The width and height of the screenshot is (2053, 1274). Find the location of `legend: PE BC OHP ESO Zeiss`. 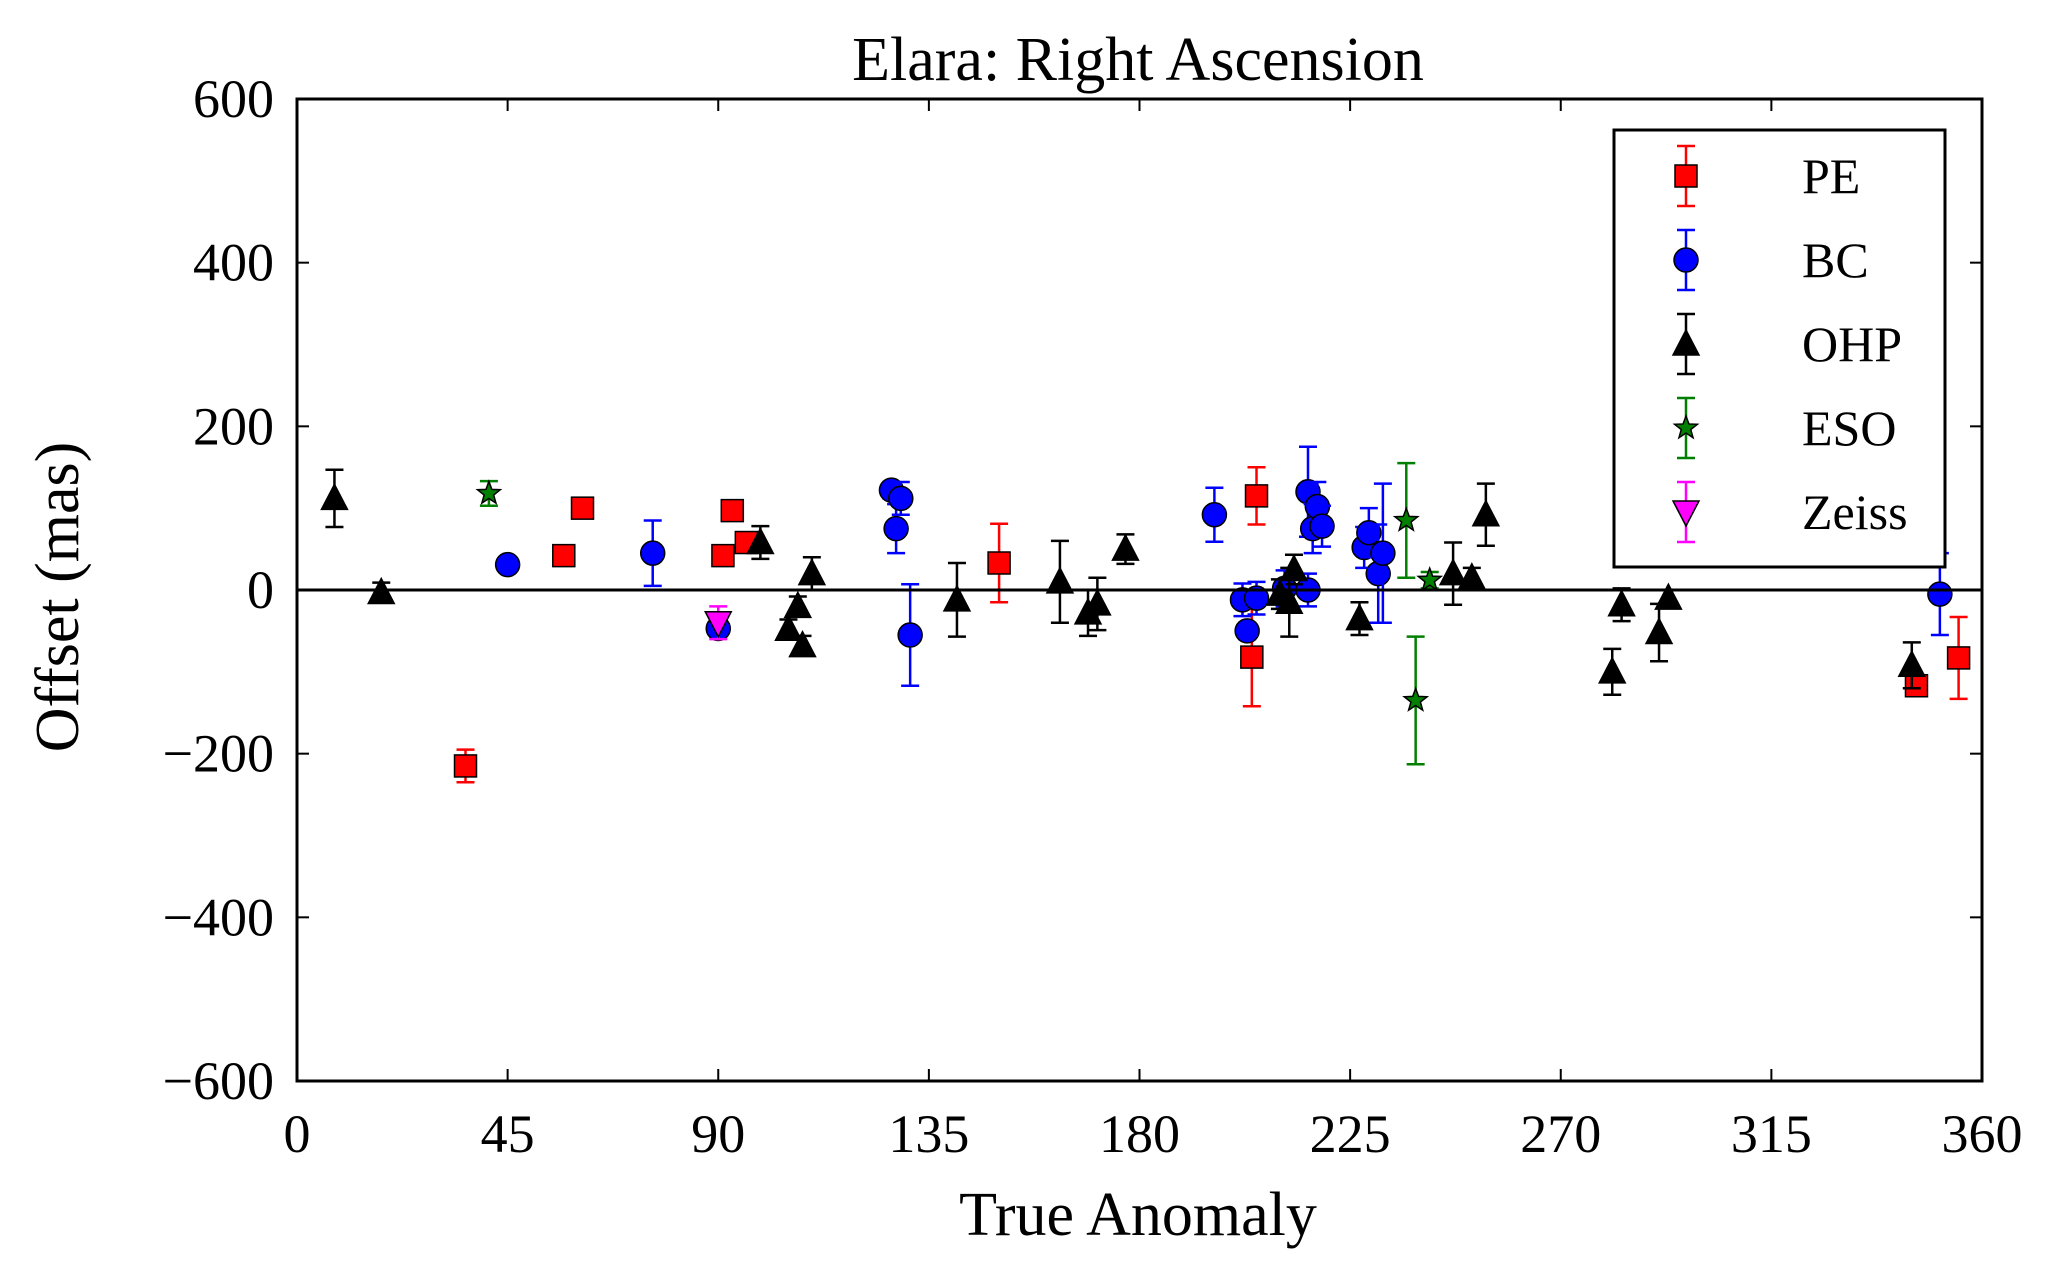

legend: PE BC OHP ESO Zeiss is located at coordinates (1779, 348).